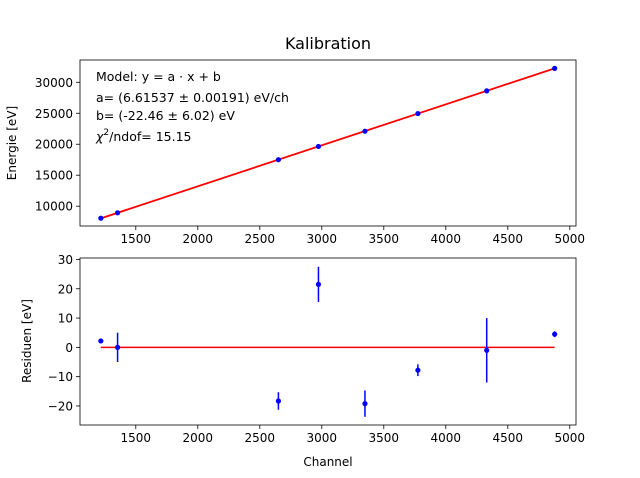  I want to click on annotation-chi2: χ2/ndof= 15.15, so click(143, 136).